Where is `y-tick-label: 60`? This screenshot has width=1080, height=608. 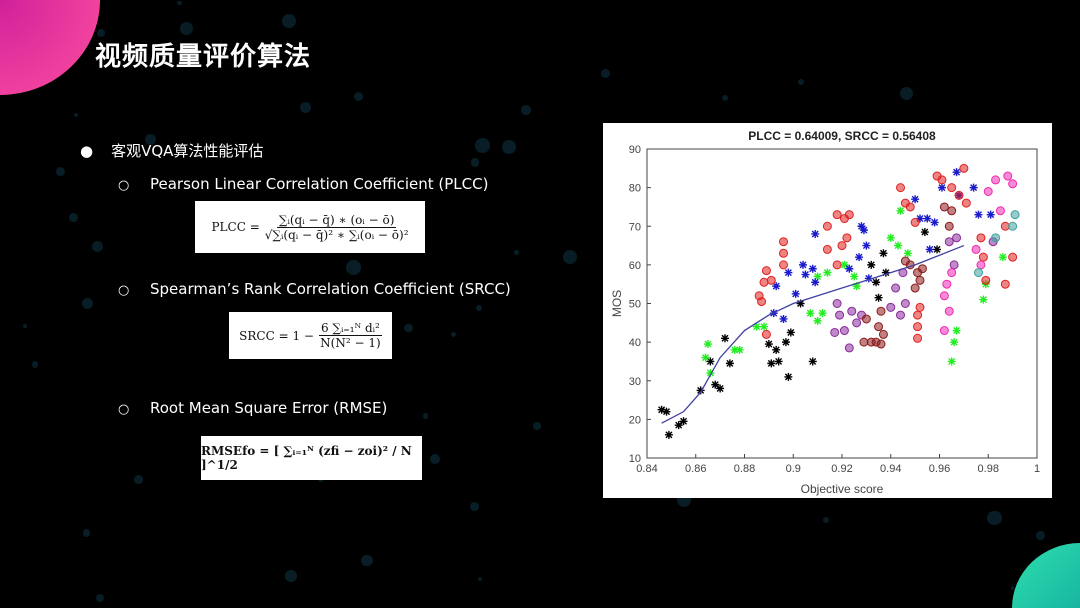
y-tick-label: 60 is located at coordinates (635, 266).